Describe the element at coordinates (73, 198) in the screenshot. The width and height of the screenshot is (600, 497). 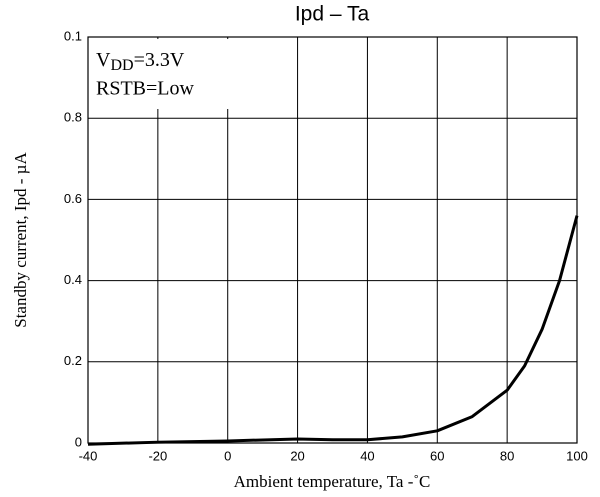
I see `y-tick-label: 0.6` at that location.